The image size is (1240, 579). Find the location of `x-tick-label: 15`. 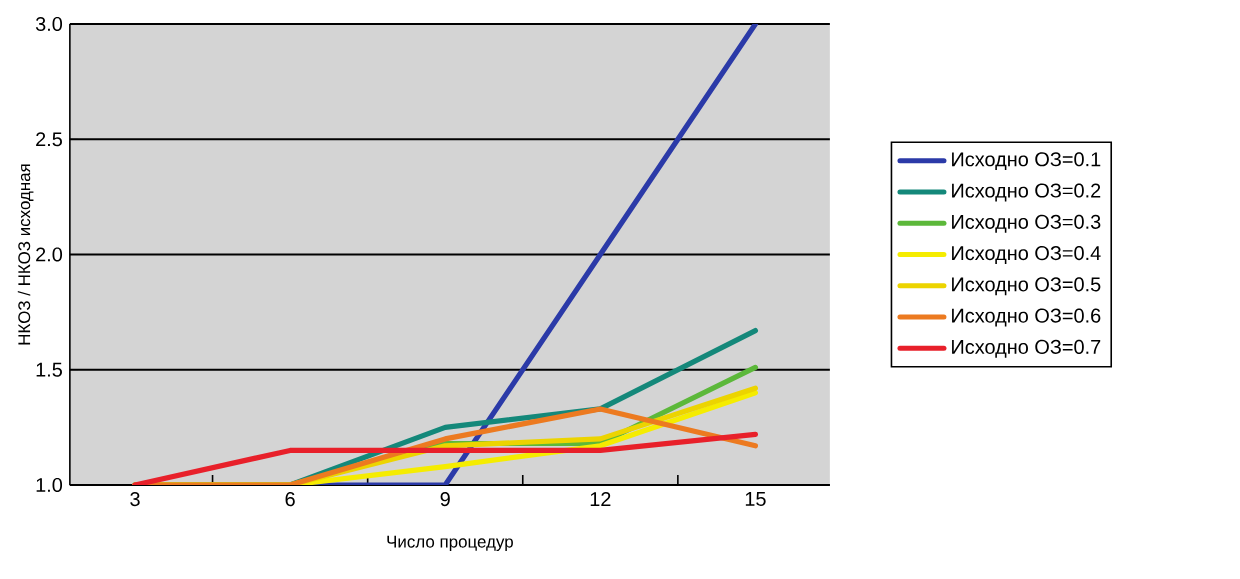

x-tick-label: 15 is located at coordinates (755, 499).